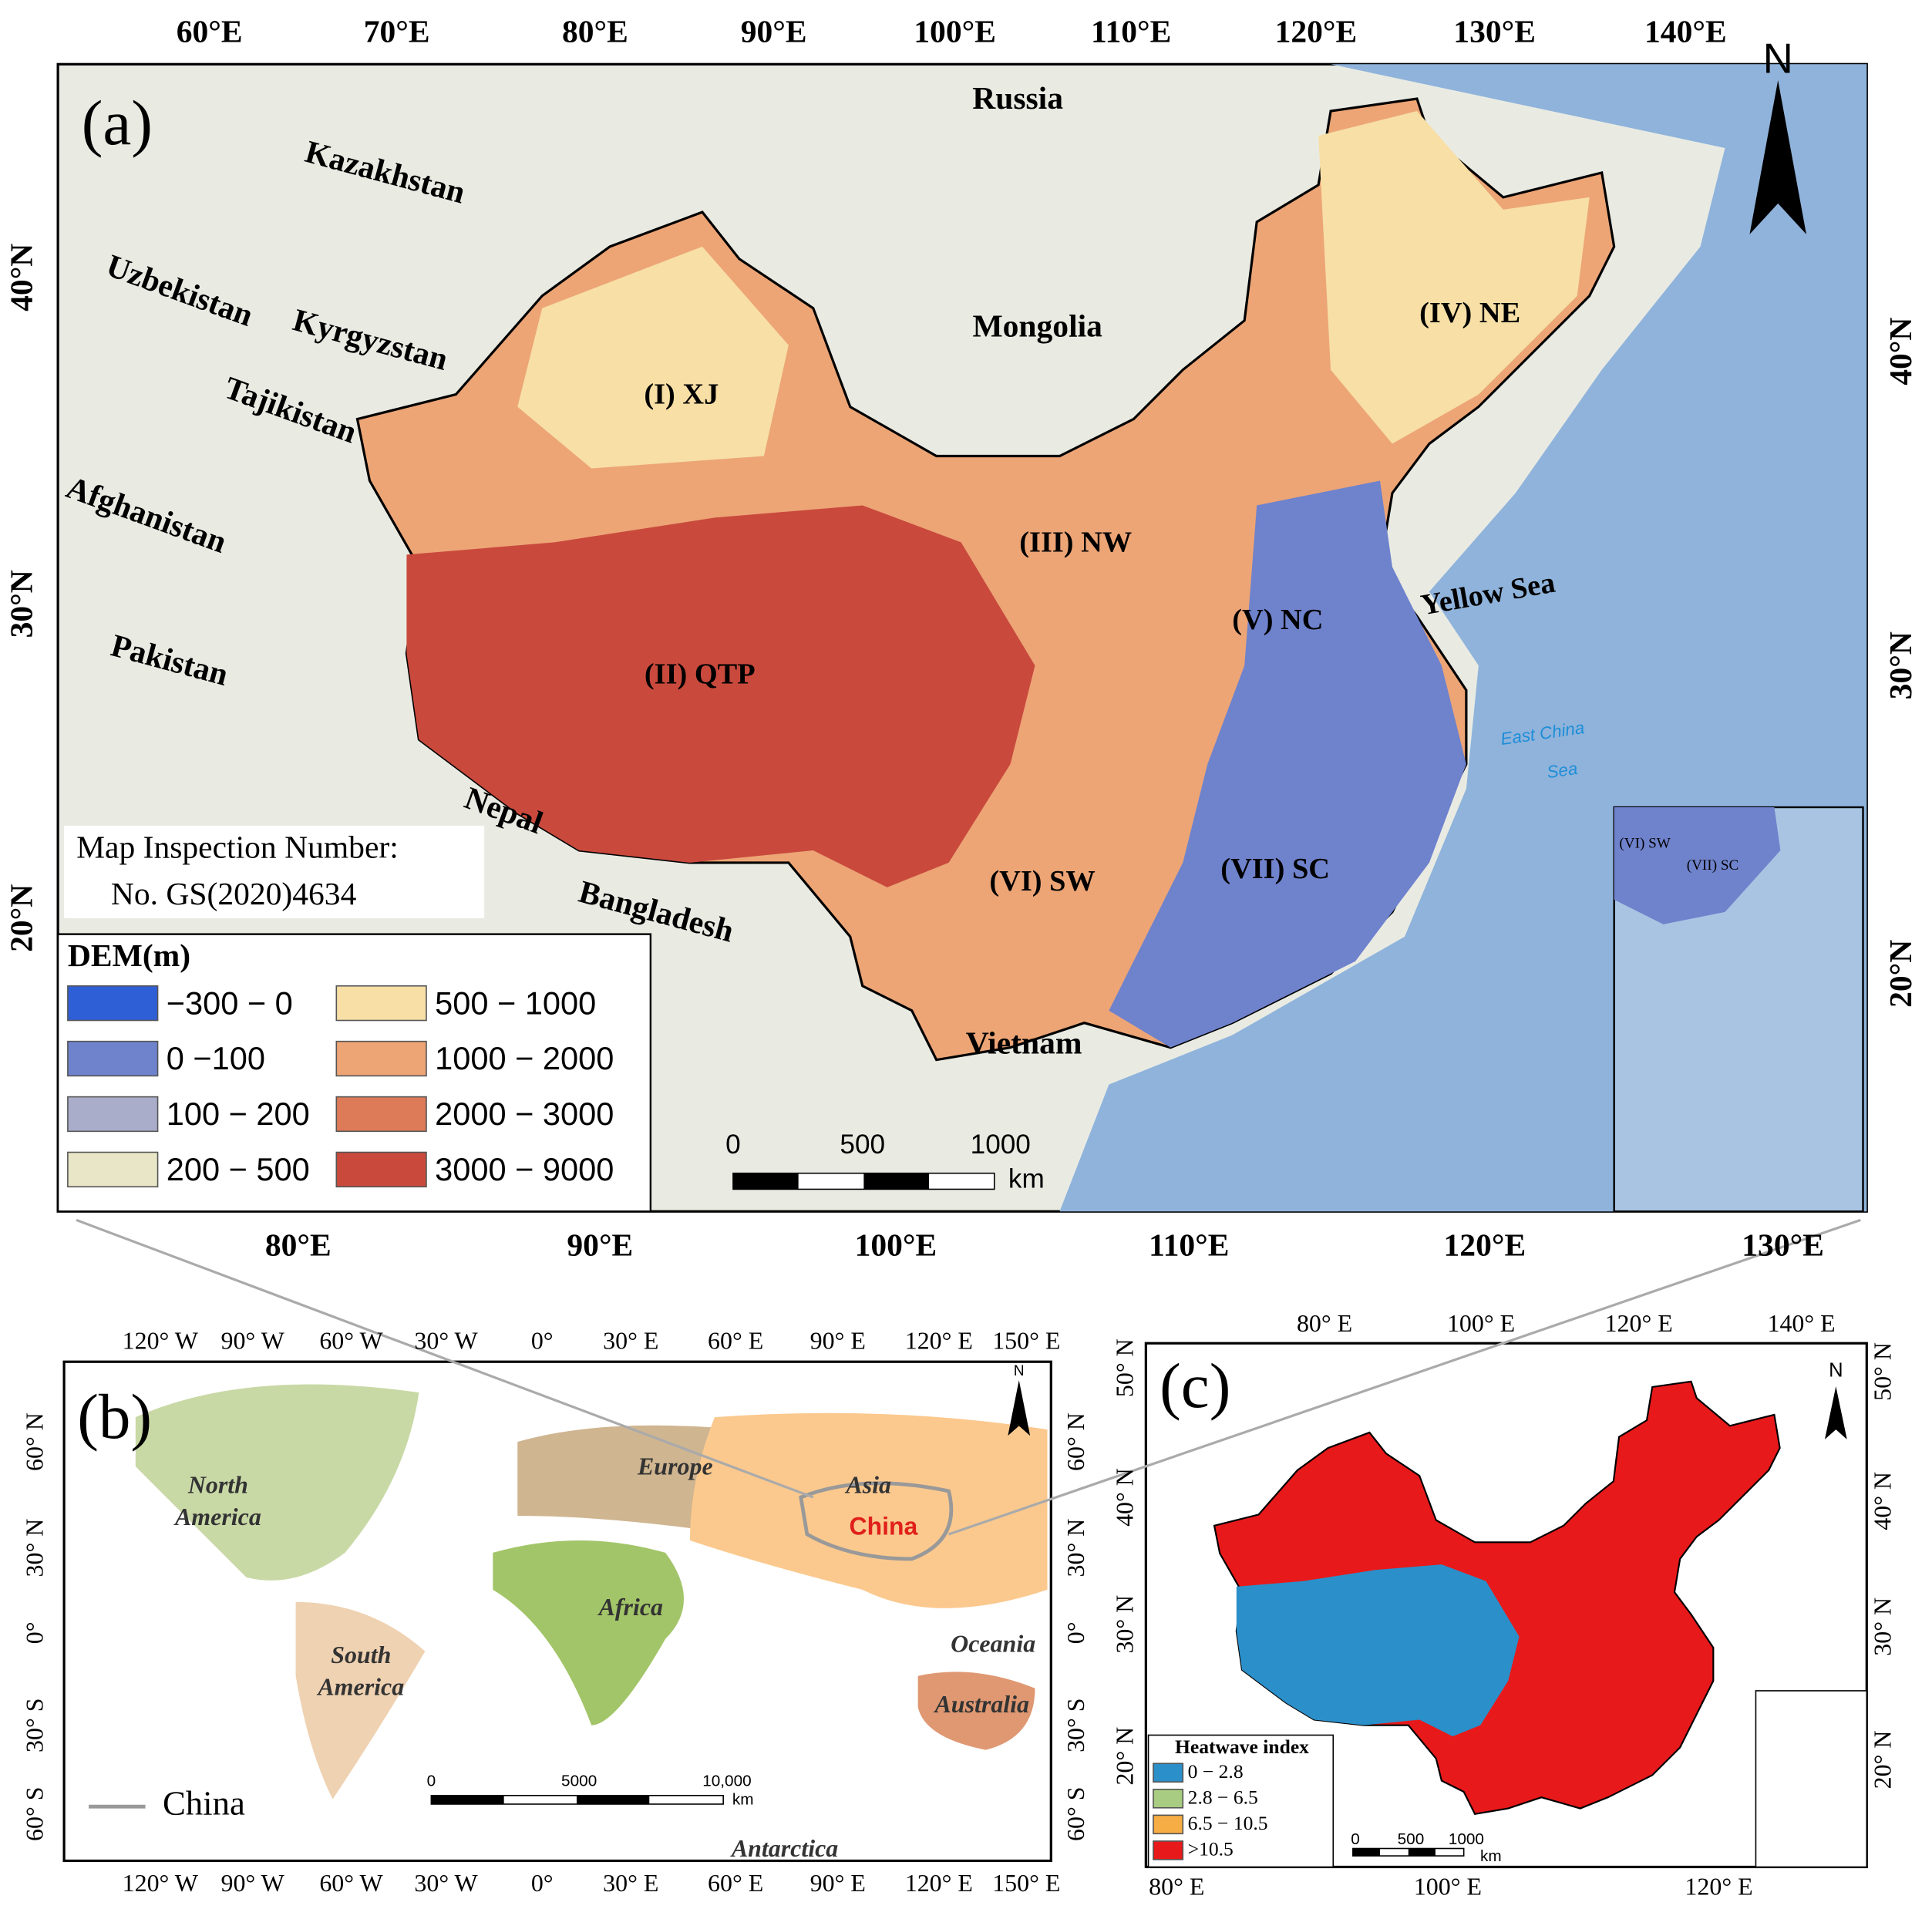 This screenshot has width=1932, height=1909. What do you see at coordinates (1216, 1772) in the screenshot?
I see `legend-label: 0 − 2.8` at bounding box center [1216, 1772].